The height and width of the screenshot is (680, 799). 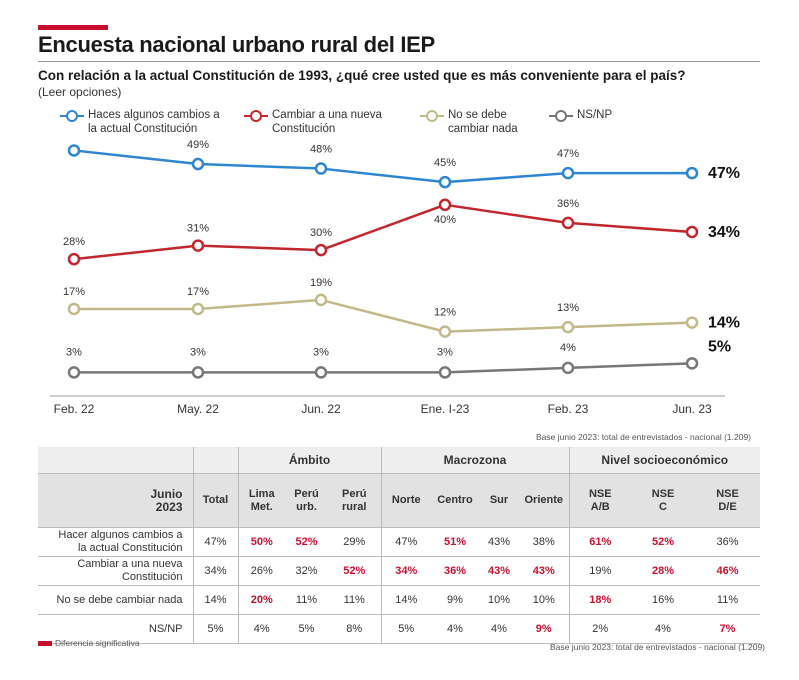 I want to click on table-row: NS/NP 5% 4% 5% 8% 5% 4% 4% 9% 2% 4% 7%, so click(x=399, y=629).